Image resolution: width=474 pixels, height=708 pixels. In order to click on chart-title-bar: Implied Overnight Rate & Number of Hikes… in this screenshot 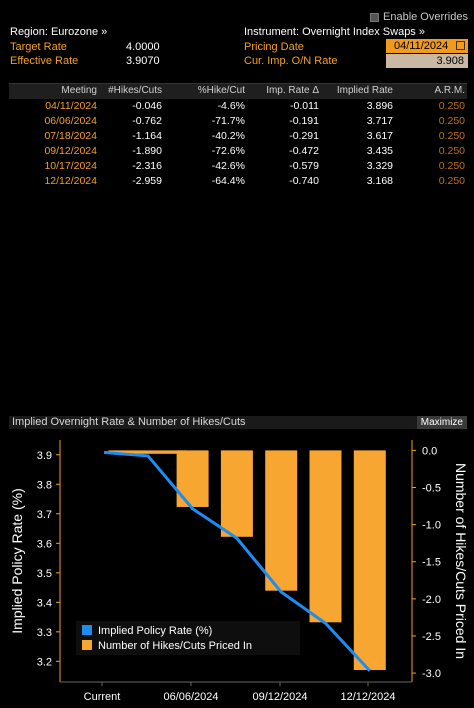, I will do `click(238, 422)`.